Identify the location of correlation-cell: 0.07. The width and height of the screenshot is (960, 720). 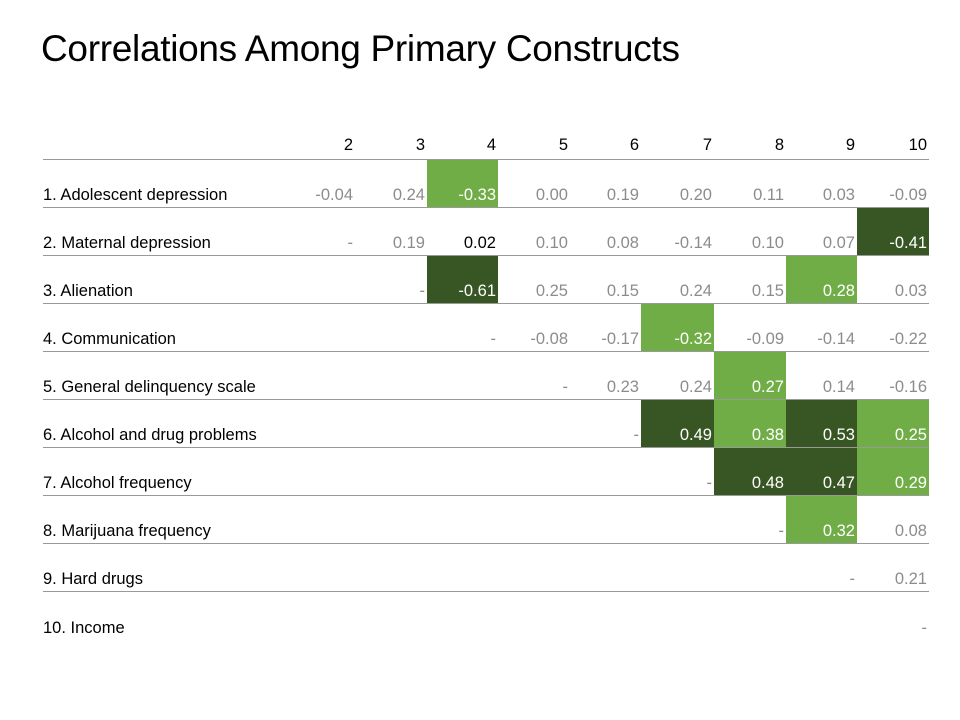
(821, 231).